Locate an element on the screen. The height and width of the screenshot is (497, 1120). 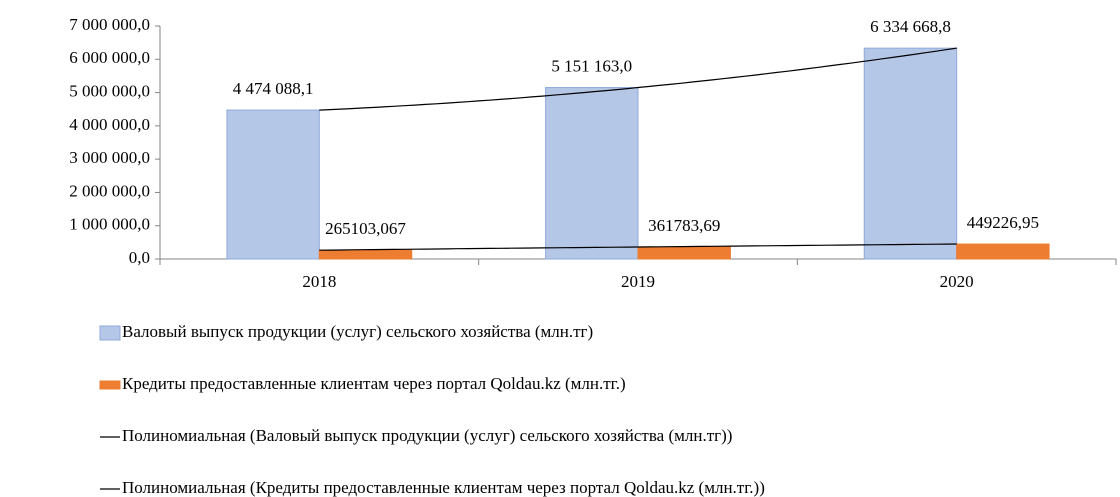
y-tick-label: 7 000 000,0 is located at coordinates (109, 24).